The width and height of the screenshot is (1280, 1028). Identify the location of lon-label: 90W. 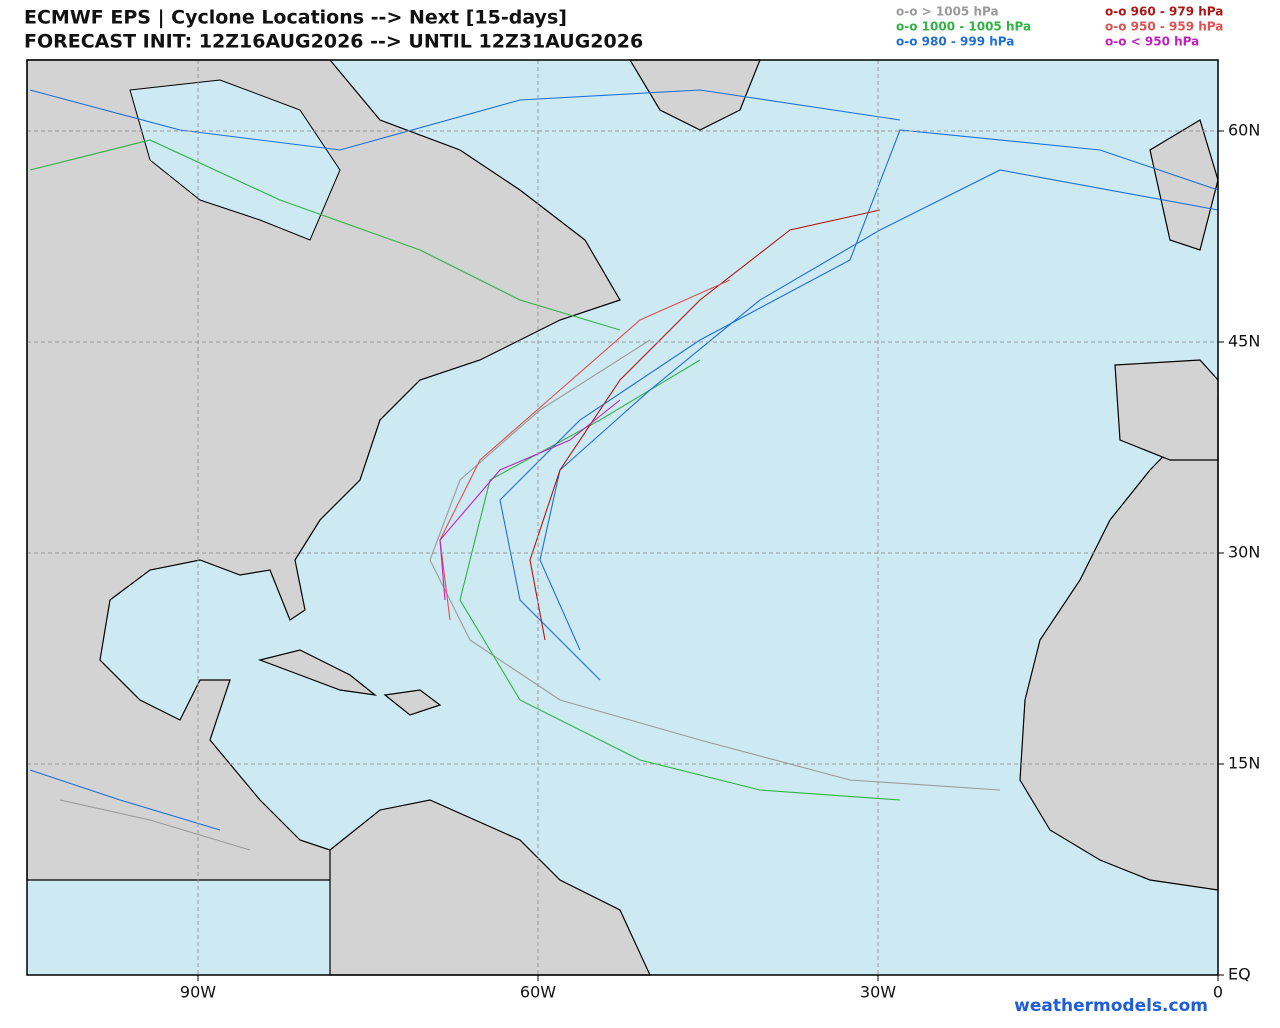
(198, 992).